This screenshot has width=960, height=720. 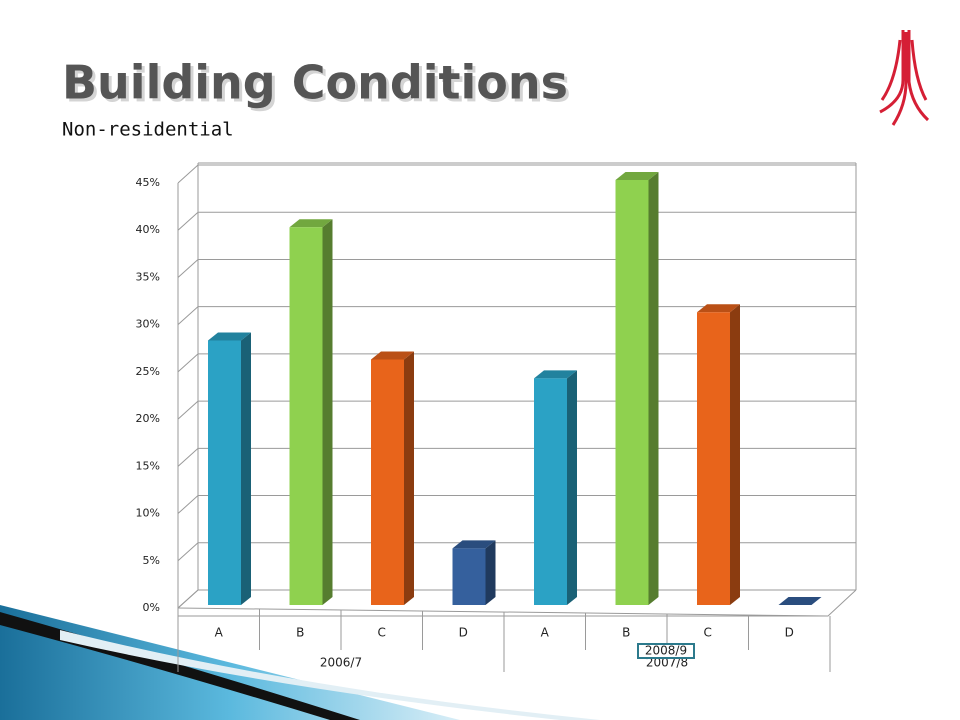 I want to click on annotation: 2008/9, so click(x=666, y=651).